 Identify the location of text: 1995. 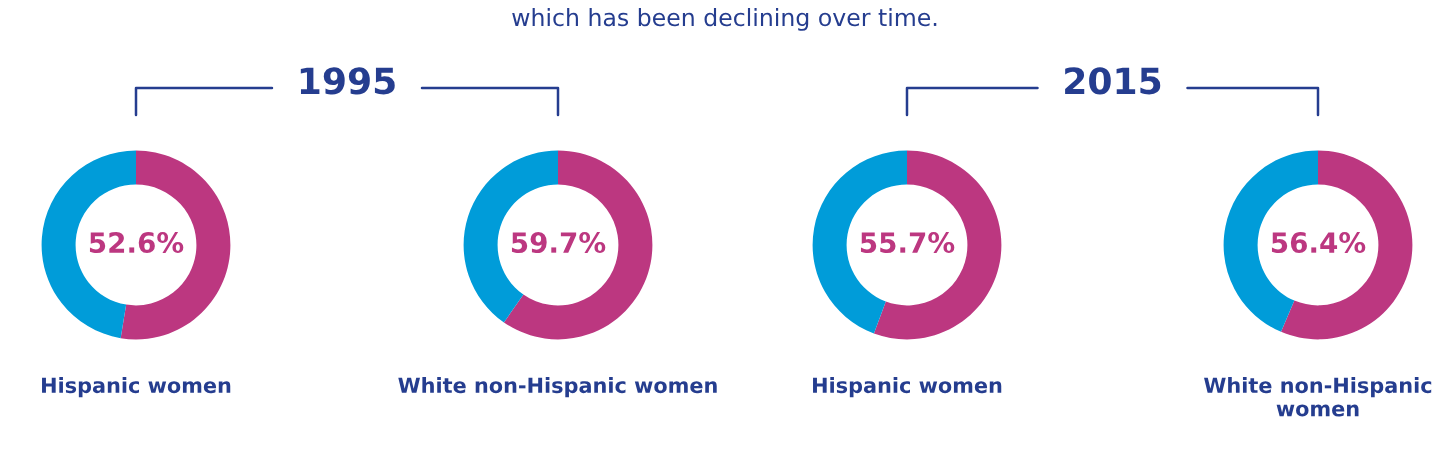
(347, 81).